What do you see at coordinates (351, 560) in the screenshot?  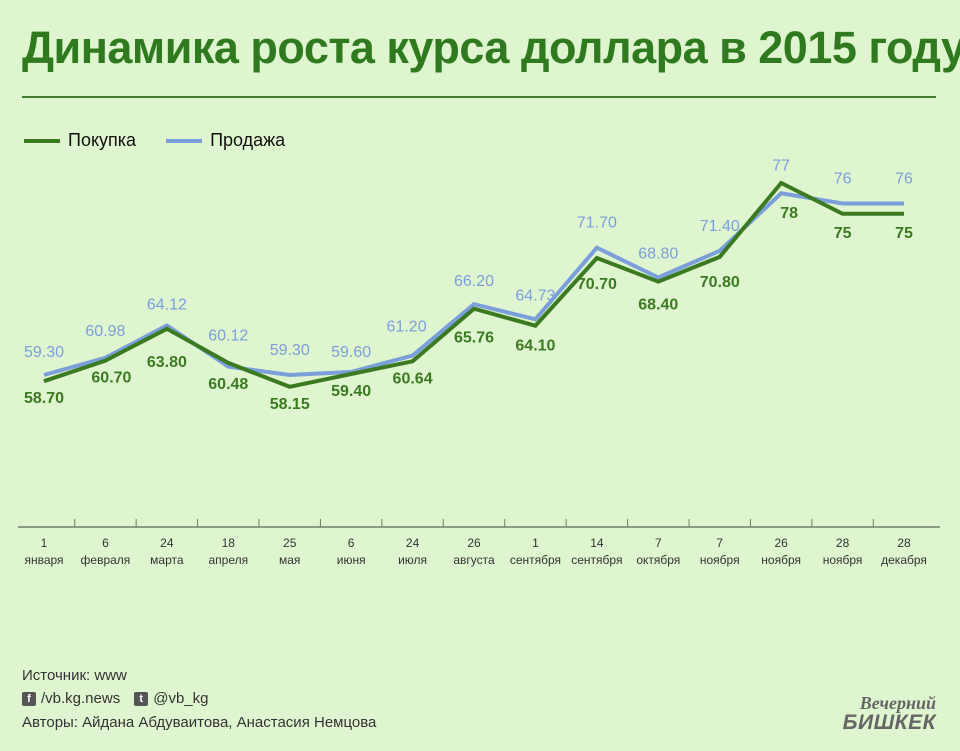 I see `x-tick-label-month: июня` at bounding box center [351, 560].